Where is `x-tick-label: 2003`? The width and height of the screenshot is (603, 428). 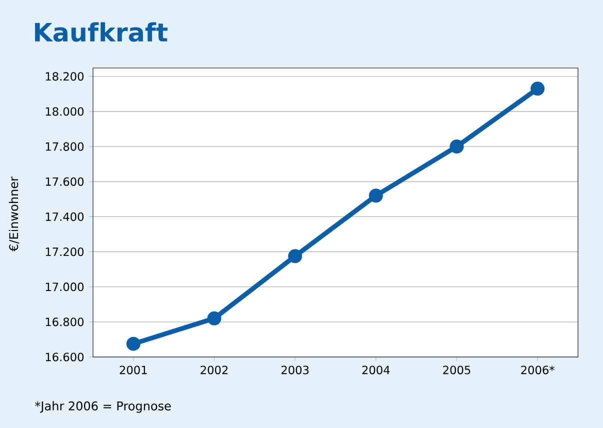
x-tick-label: 2003 is located at coordinates (295, 370).